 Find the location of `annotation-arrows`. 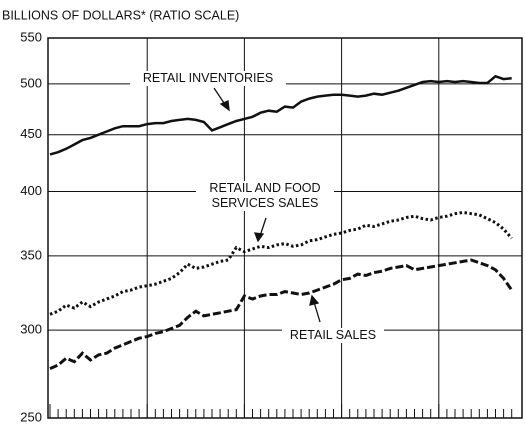

annotation-arrows is located at coordinates (267, 205).